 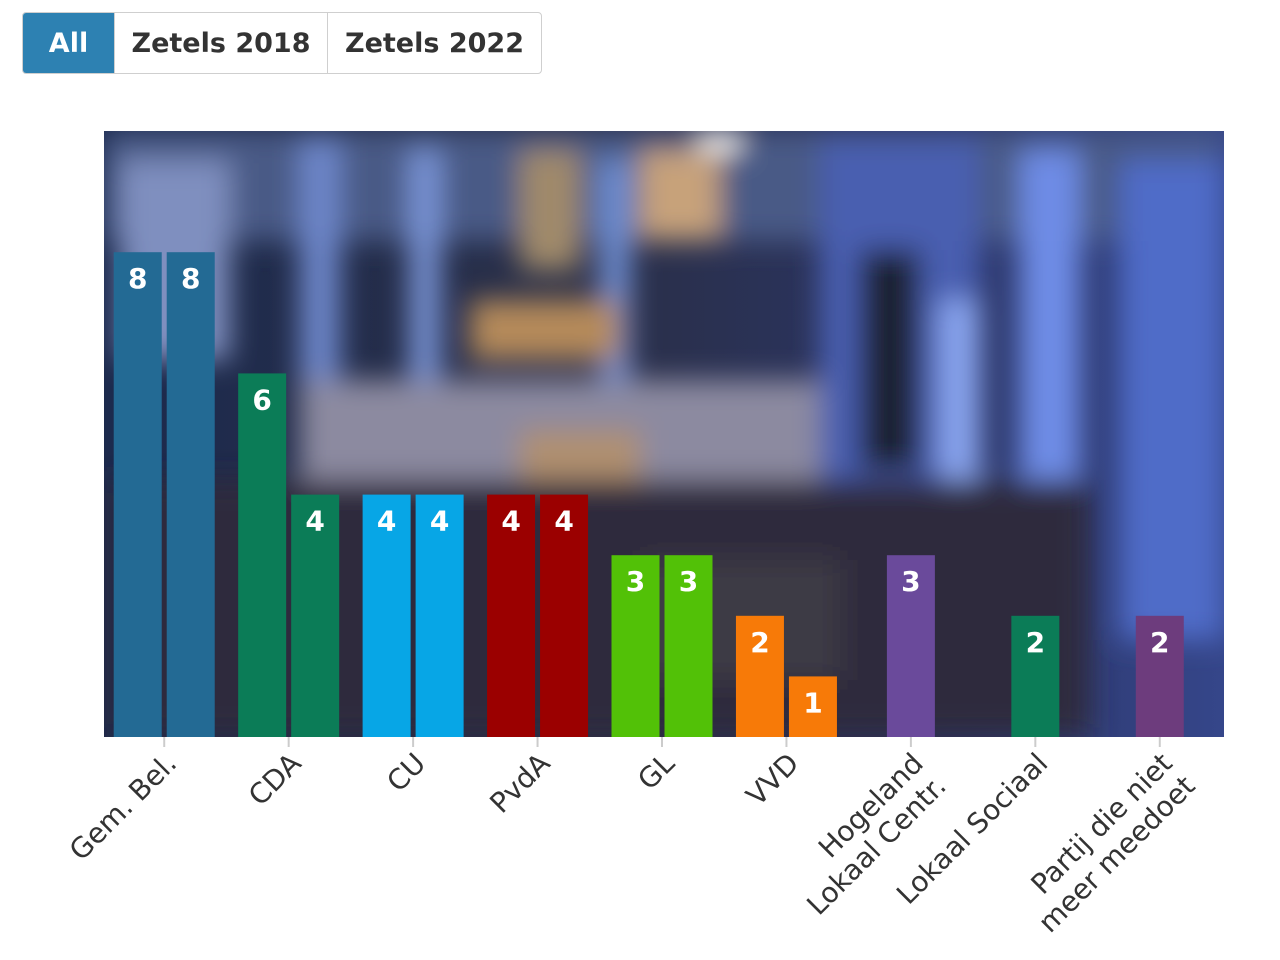 I want to click on x-tick-label: CDA, so click(x=275, y=780).